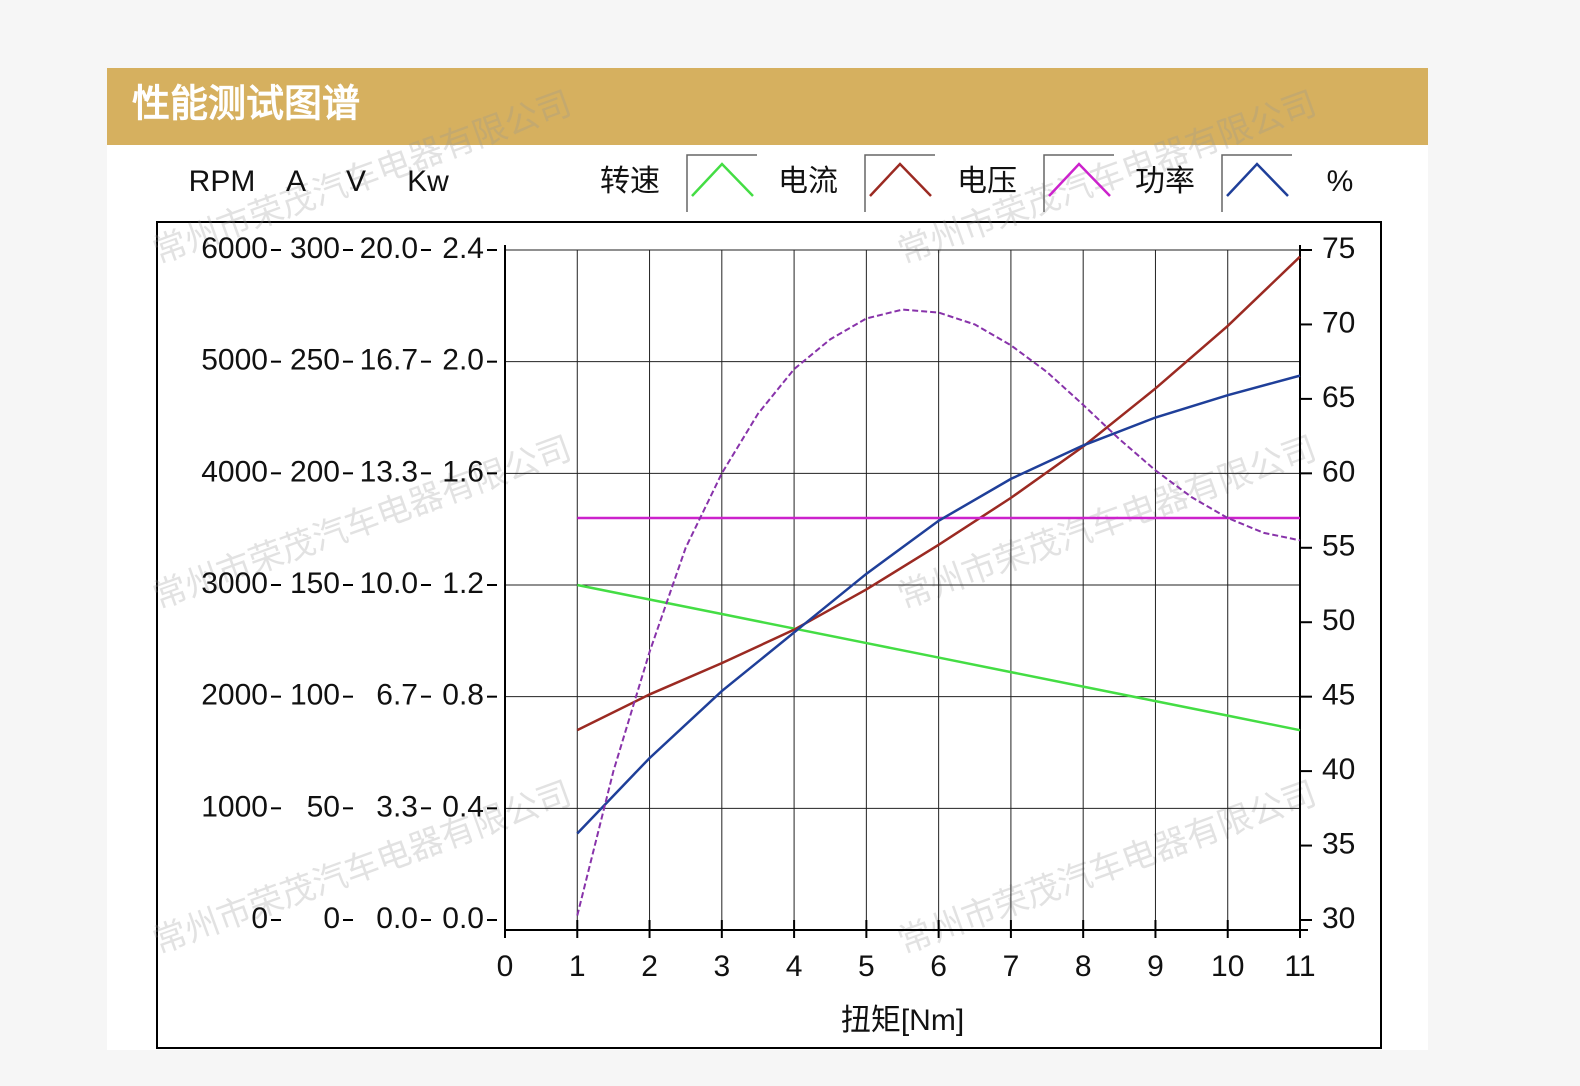 The width and height of the screenshot is (1580, 1086). What do you see at coordinates (463, 583) in the screenshot?
I see `y-tick-label: 1.2` at bounding box center [463, 583].